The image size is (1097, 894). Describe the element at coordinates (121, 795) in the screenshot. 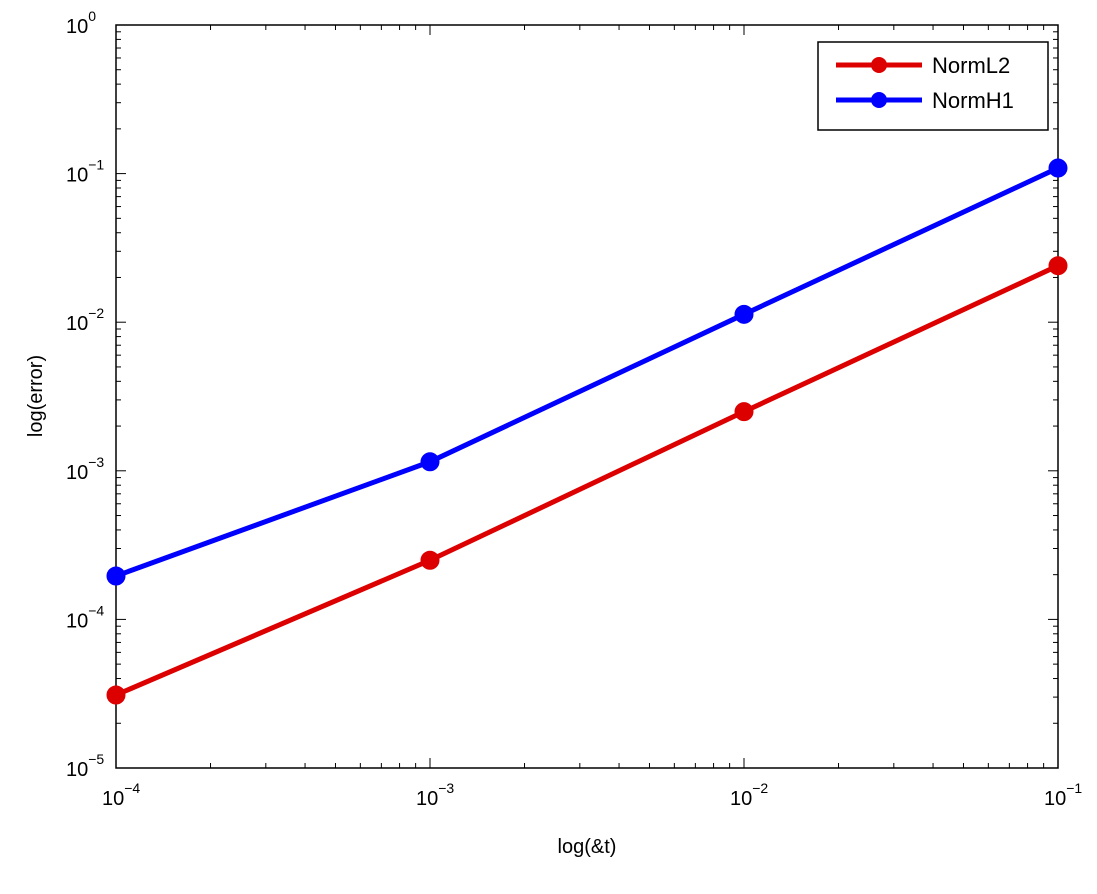

I see `x-tick-label: 10⁻⁴` at that location.